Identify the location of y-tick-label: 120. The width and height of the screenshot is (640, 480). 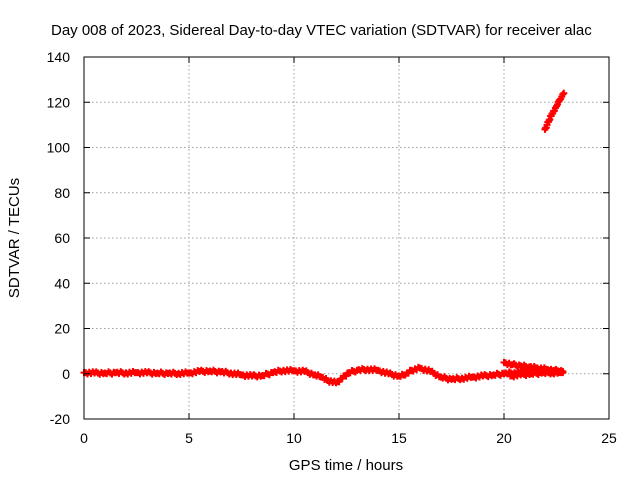
(59, 102).